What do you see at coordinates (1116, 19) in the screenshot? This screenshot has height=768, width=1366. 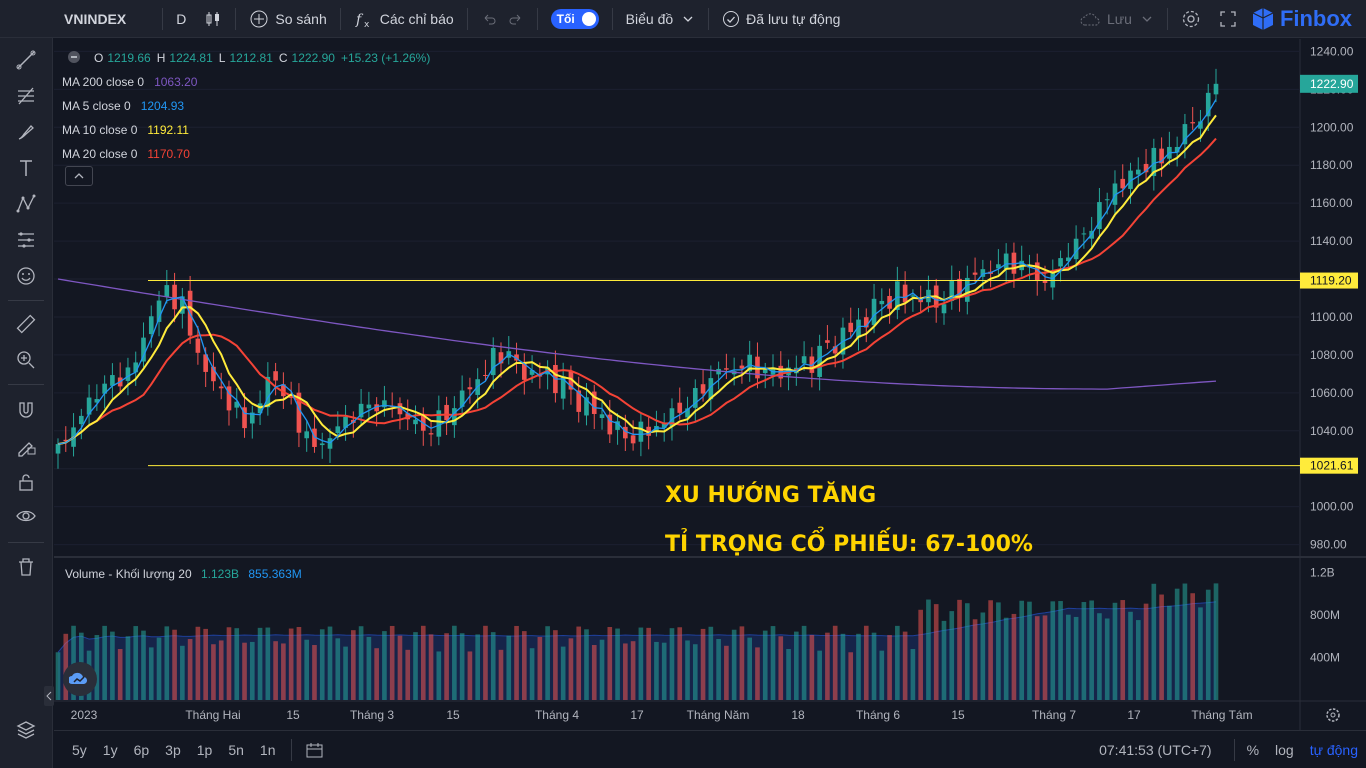 I see `save-button: Lưu` at bounding box center [1116, 19].